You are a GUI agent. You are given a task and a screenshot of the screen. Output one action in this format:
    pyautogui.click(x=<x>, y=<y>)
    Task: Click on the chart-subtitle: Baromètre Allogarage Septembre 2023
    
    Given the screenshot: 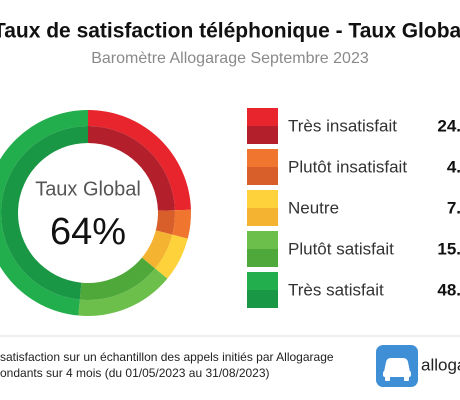 What is the action you would take?
    pyautogui.click(x=230, y=58)
    